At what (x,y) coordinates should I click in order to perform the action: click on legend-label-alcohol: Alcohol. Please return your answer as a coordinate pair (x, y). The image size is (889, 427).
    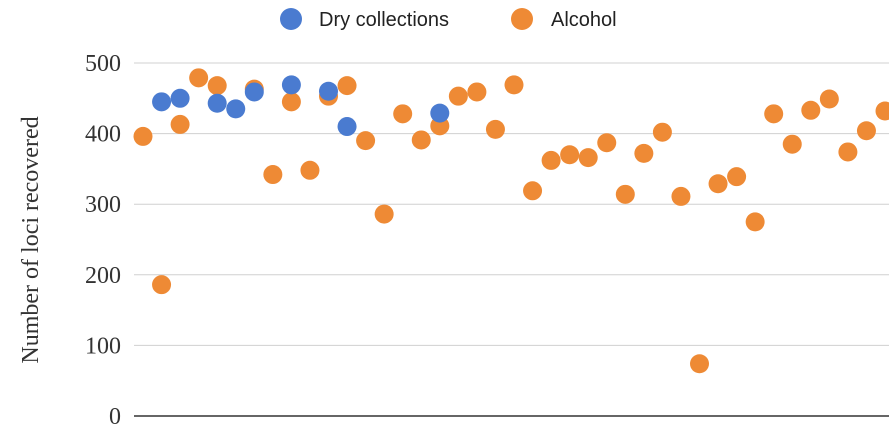
    Looking at the image, I should click on (584, 20).